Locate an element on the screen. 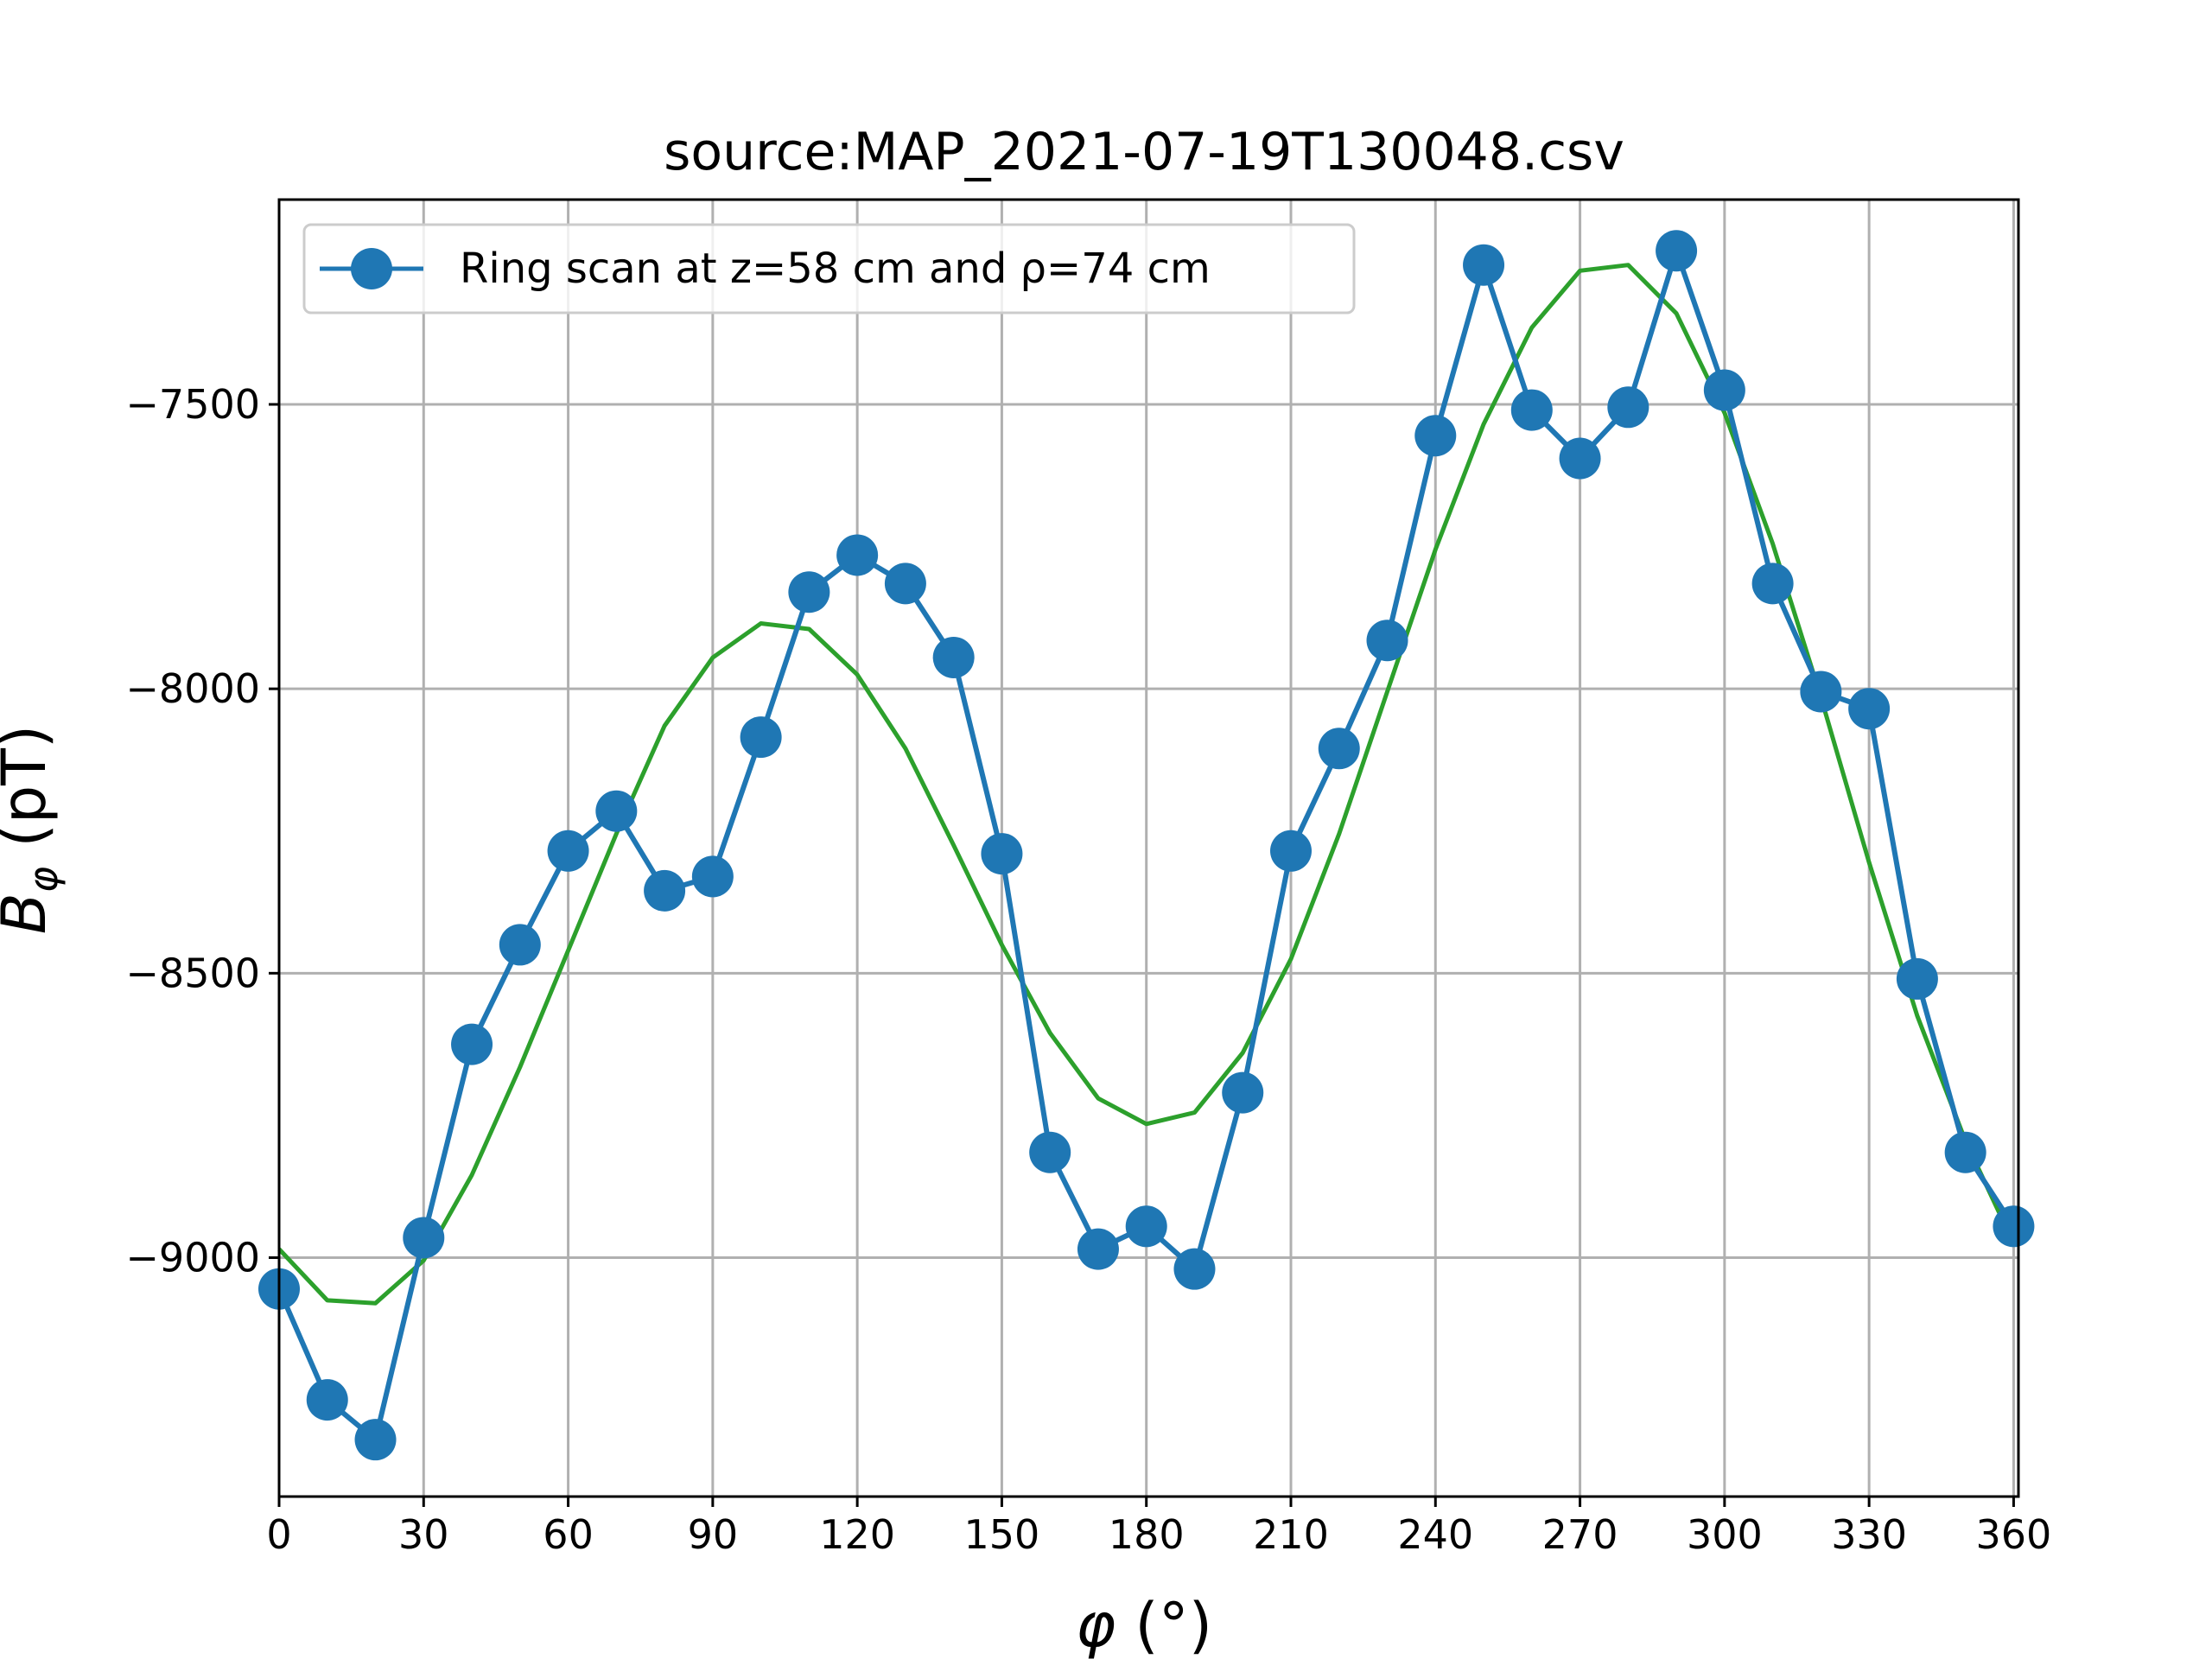  y-tick-label: −8500 is located at coordinates (192, 973).